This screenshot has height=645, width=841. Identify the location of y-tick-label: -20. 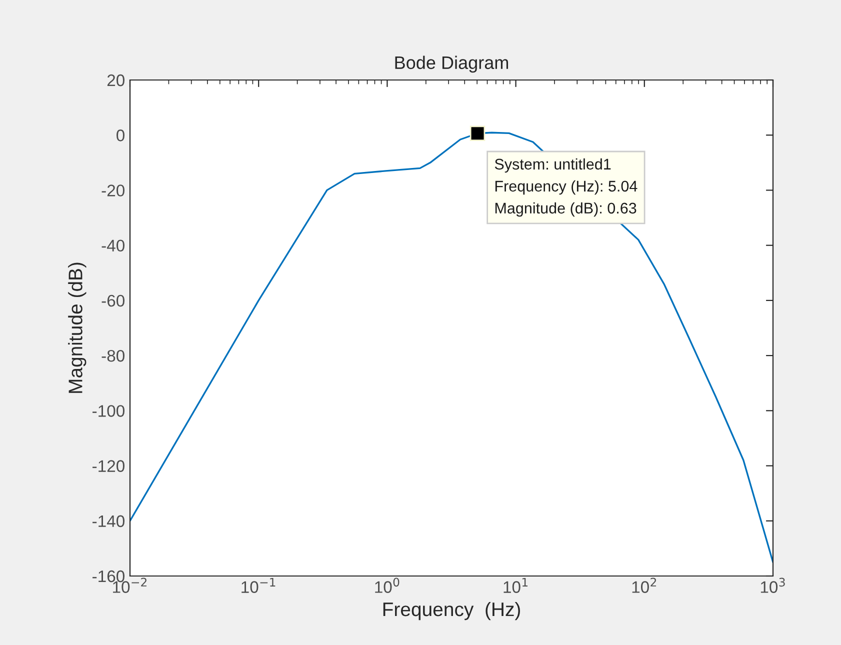
(113, 190).